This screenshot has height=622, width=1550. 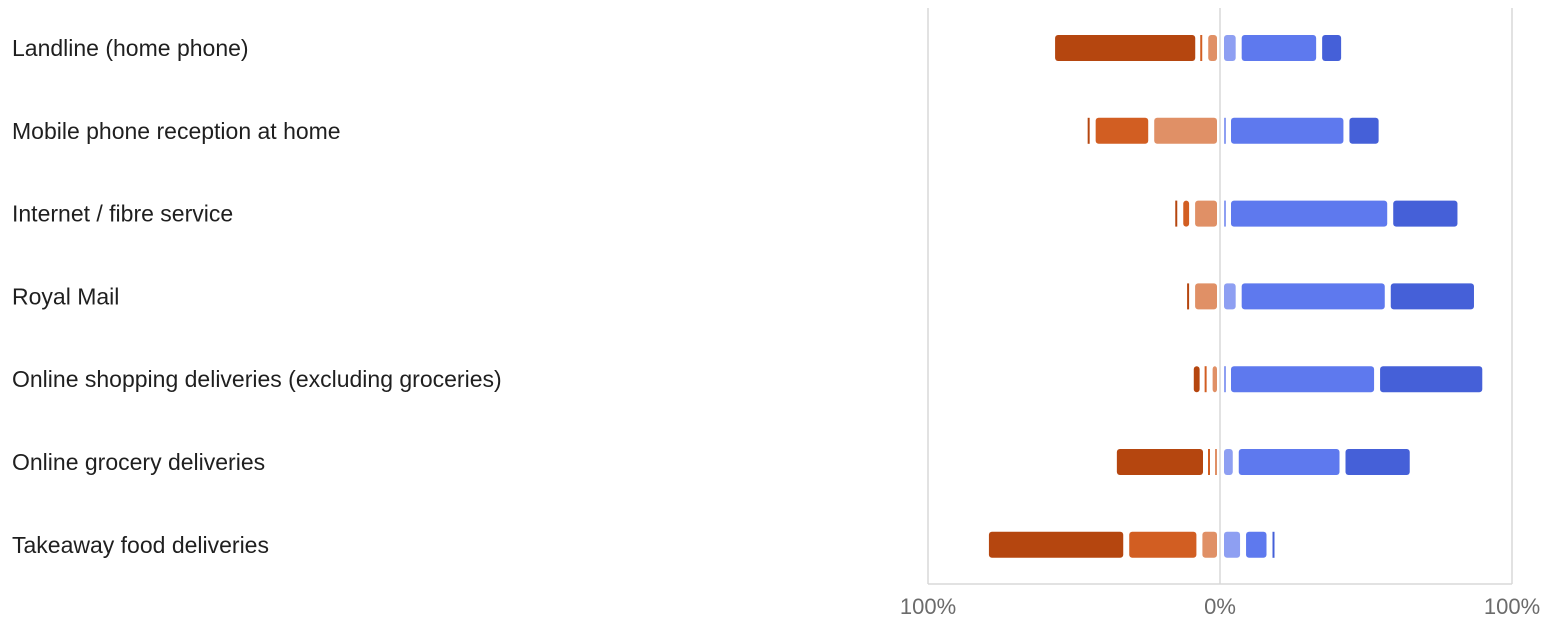 I want to click on category-label: Landline (home phone), so click(x=130, y=48).